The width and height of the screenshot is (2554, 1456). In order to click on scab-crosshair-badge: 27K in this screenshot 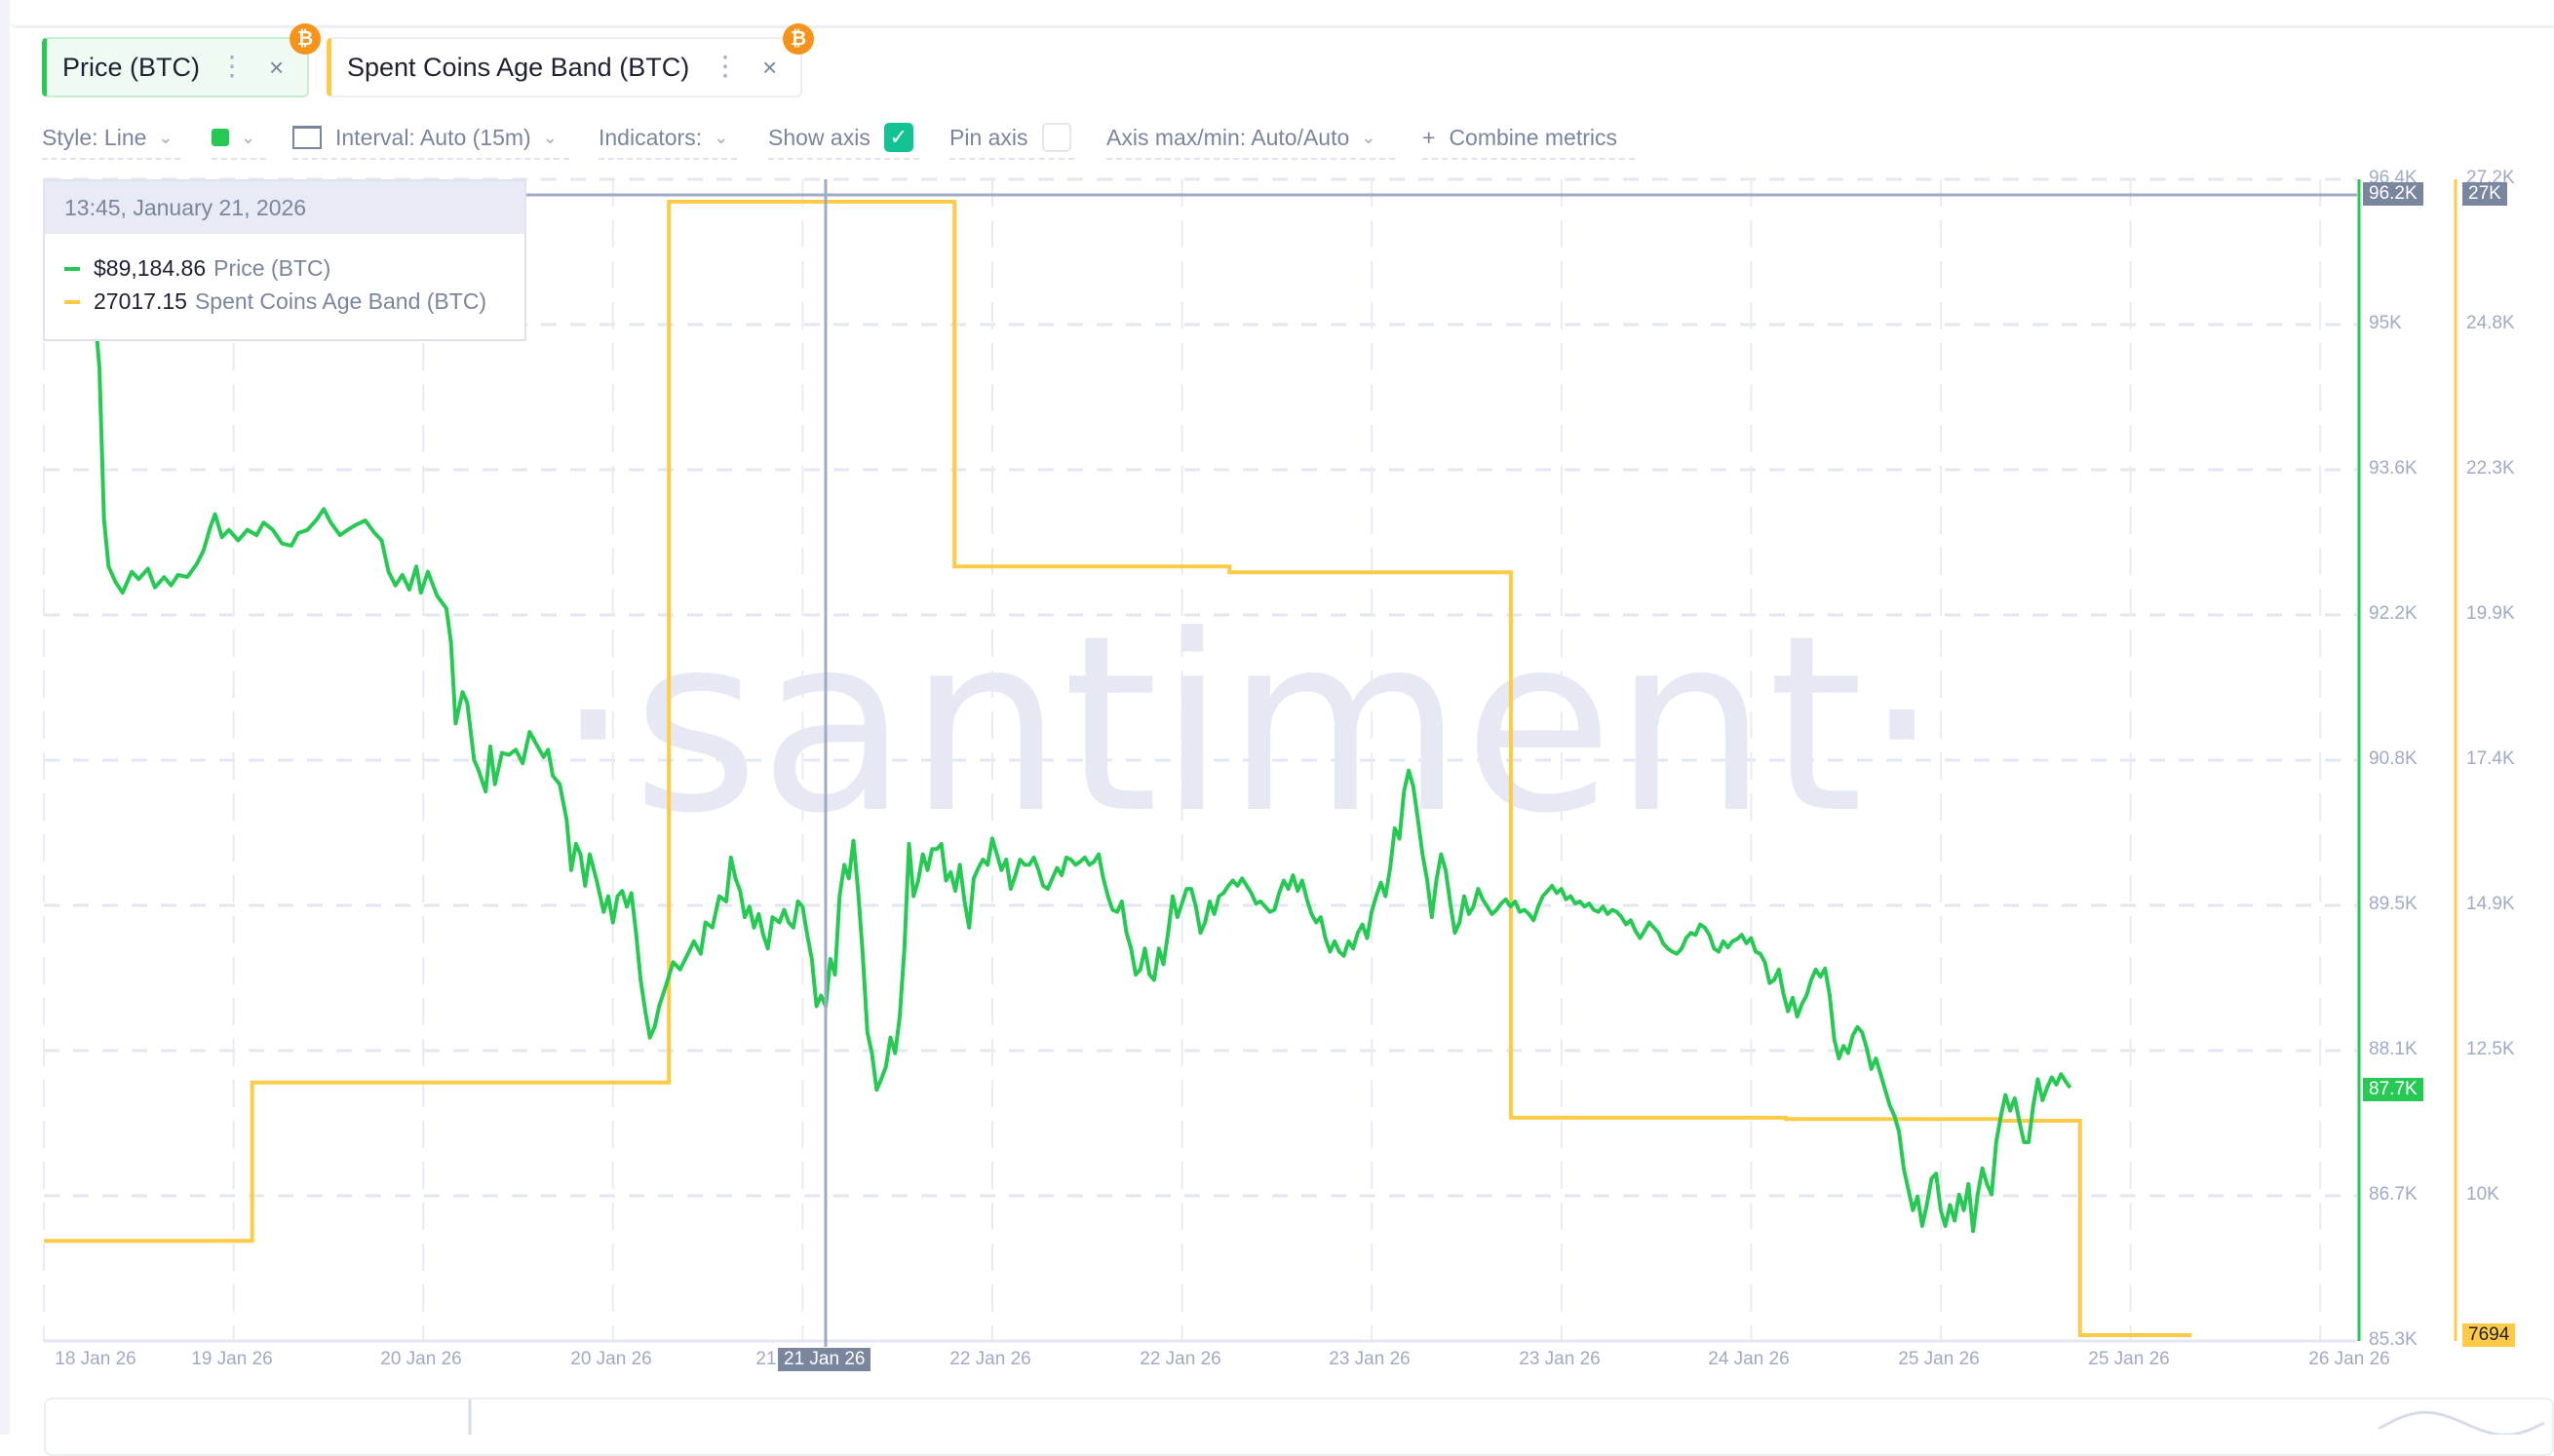, I will do `click(2484, 194)`.